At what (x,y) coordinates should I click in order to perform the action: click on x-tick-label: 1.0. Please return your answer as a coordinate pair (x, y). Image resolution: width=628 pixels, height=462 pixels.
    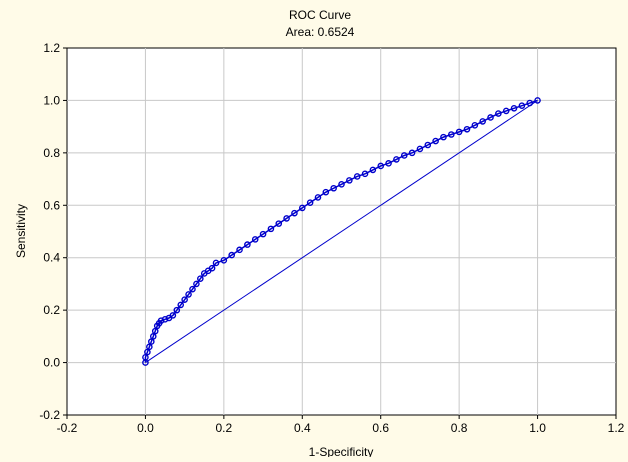
    Looking at the image, I should click on (537, 428).